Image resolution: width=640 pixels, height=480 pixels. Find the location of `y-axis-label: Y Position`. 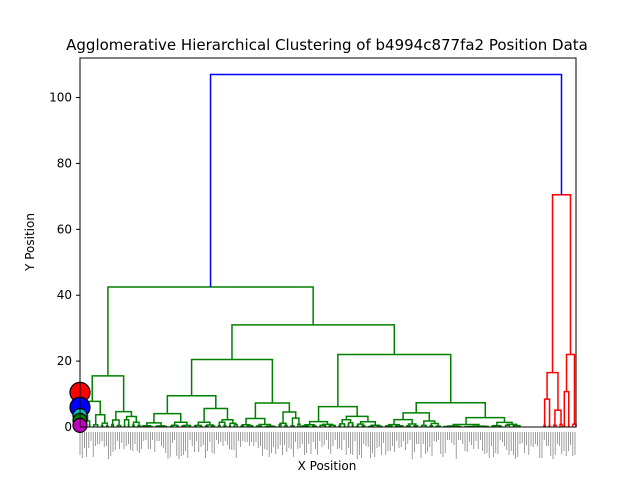

y-axis-label: Y Position is located at coordinates (30, 242).